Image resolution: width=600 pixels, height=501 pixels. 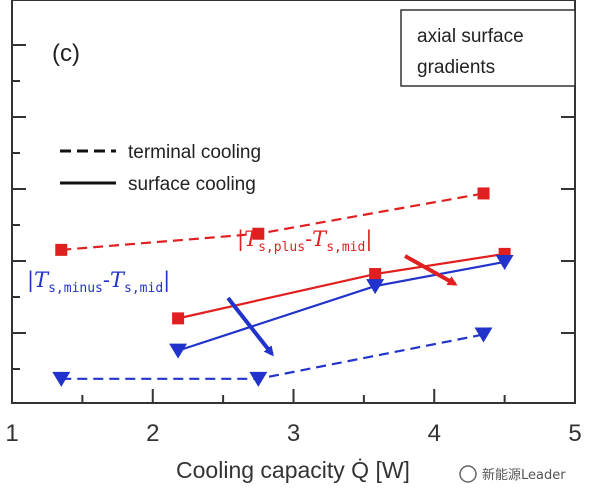 I want to click on annotation-minus-sub2: s,mid, so click(x=143, y=288).